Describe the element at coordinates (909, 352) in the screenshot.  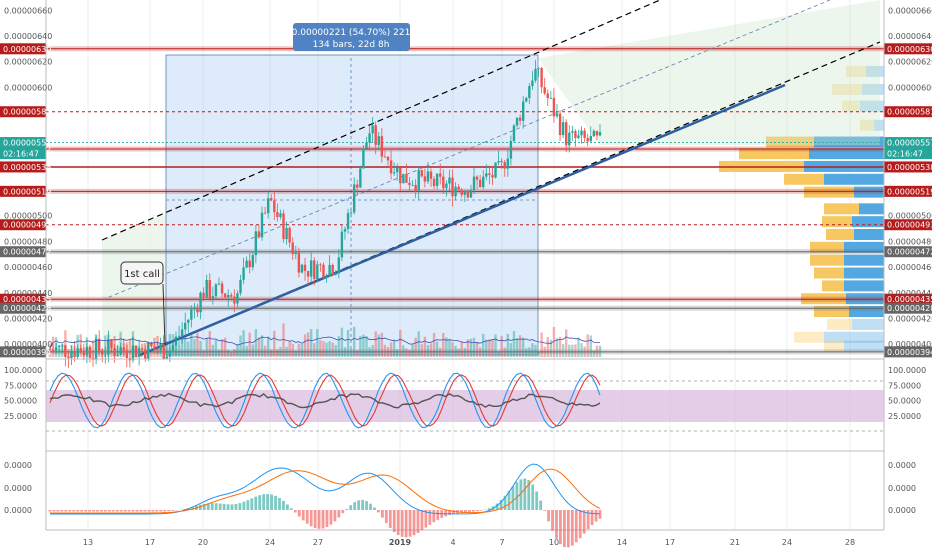
I see `level-tag-text: 0.00000394` at that location.